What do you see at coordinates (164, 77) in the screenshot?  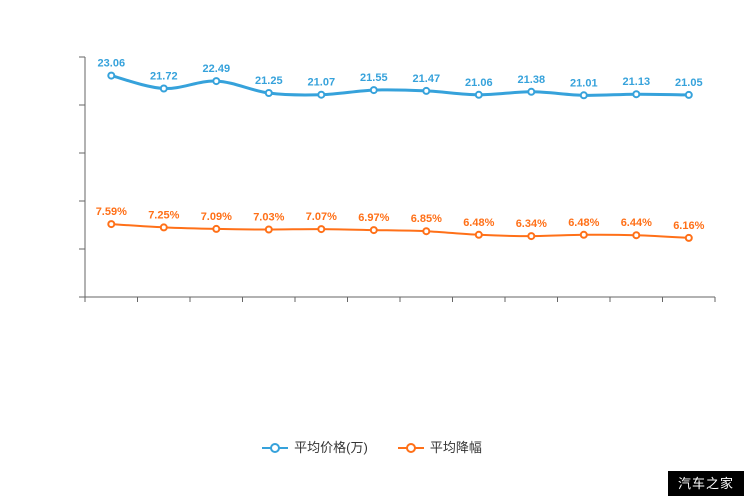 I see `data-point-label: 21.72` at bounding box center [164, 77].